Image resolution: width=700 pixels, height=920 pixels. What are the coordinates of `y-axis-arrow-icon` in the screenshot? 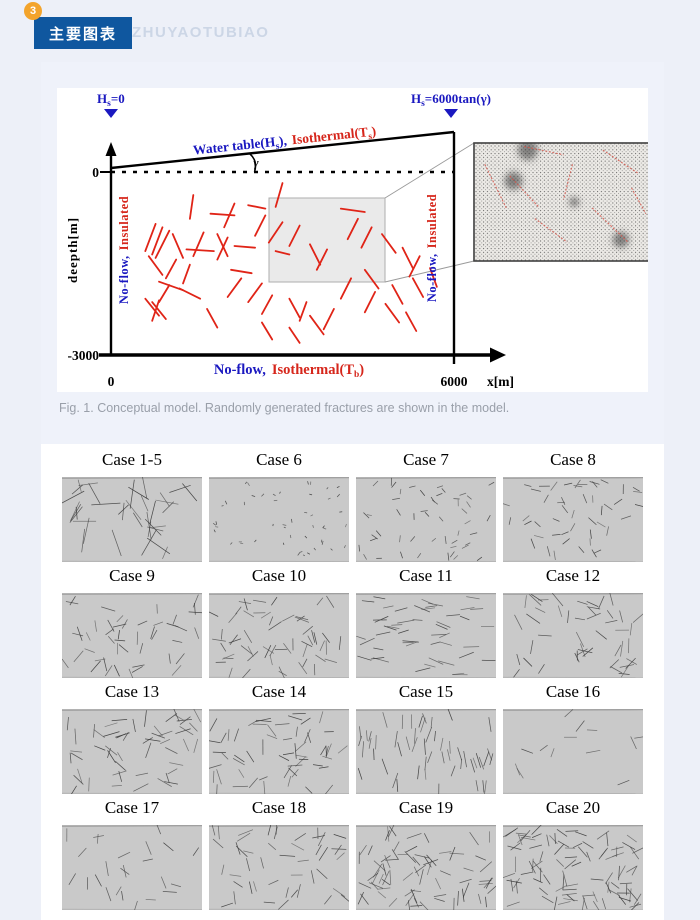 It's located at (111, 149).